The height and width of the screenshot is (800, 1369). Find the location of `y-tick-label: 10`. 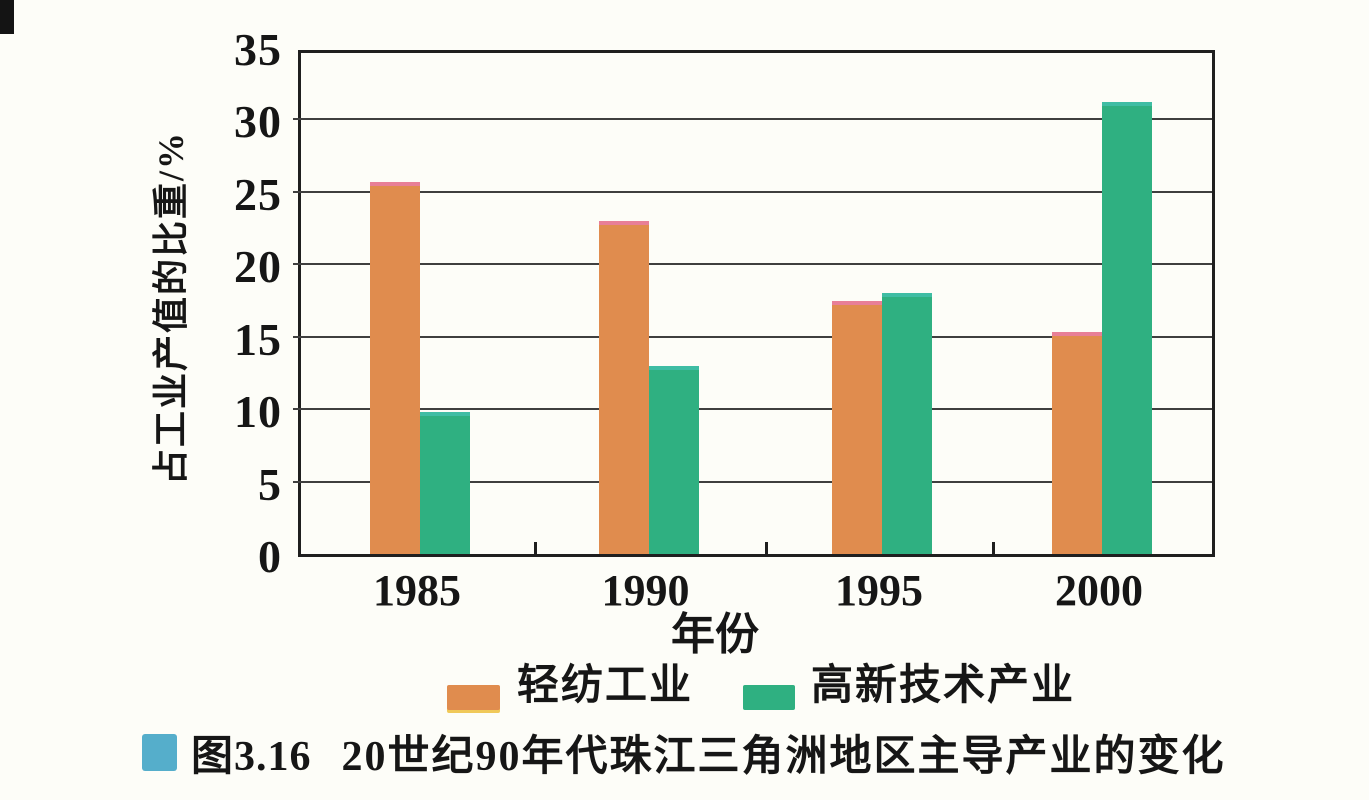

y-tick-label: 10 is located at coordinates (258, 412).